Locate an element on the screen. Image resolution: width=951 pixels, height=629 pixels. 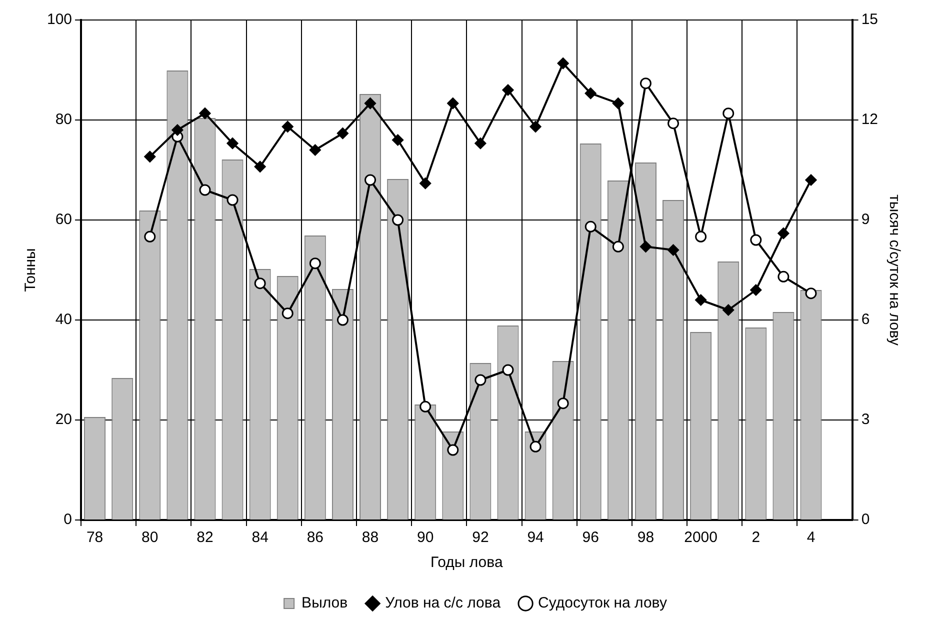
y-tick-label: 40 is located at coordinates (63, 319).